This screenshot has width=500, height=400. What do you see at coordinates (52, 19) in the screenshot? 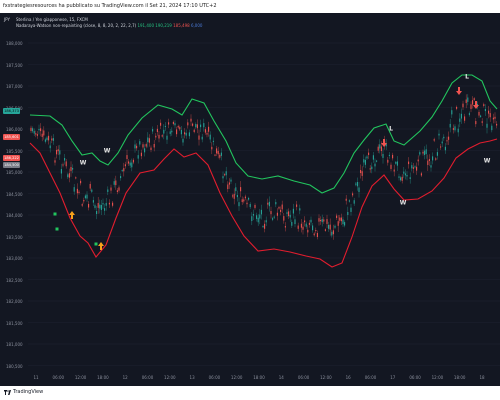
I see `legend-symbol-text: Sterlina / Yen giapponese, 15, FXCM` at bounding box center [52, 19].